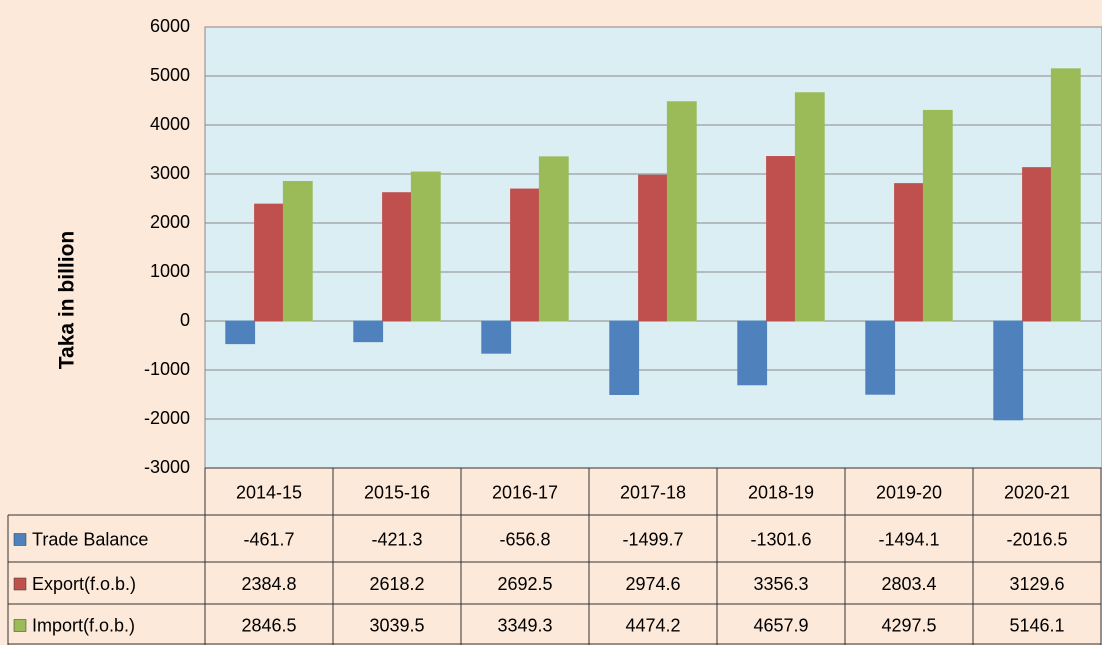 The image size is (1102, 645). Describe the element at coordinates (524, 539) in the screenshot. I see `table-cell: -656.8` at that location.